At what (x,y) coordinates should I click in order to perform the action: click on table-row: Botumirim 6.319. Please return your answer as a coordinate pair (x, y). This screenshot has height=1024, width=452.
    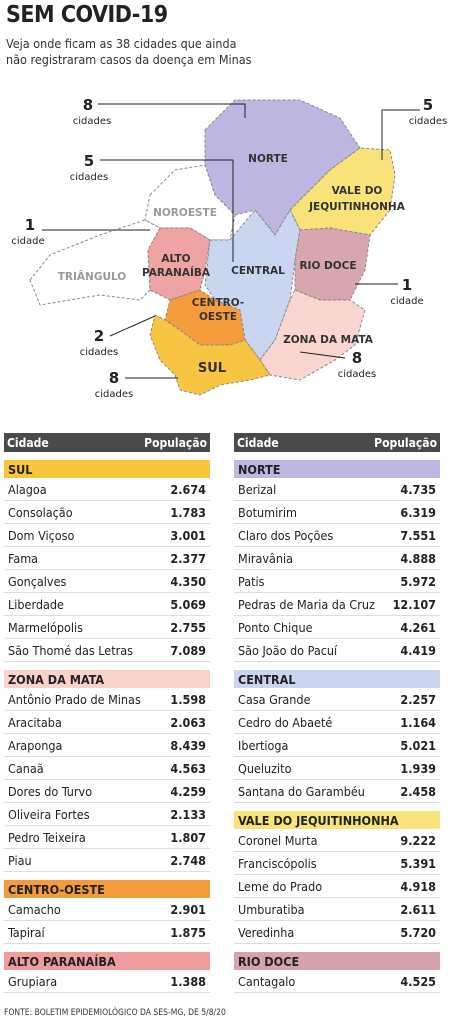
    Looking at the image, I should click on (337, 513).